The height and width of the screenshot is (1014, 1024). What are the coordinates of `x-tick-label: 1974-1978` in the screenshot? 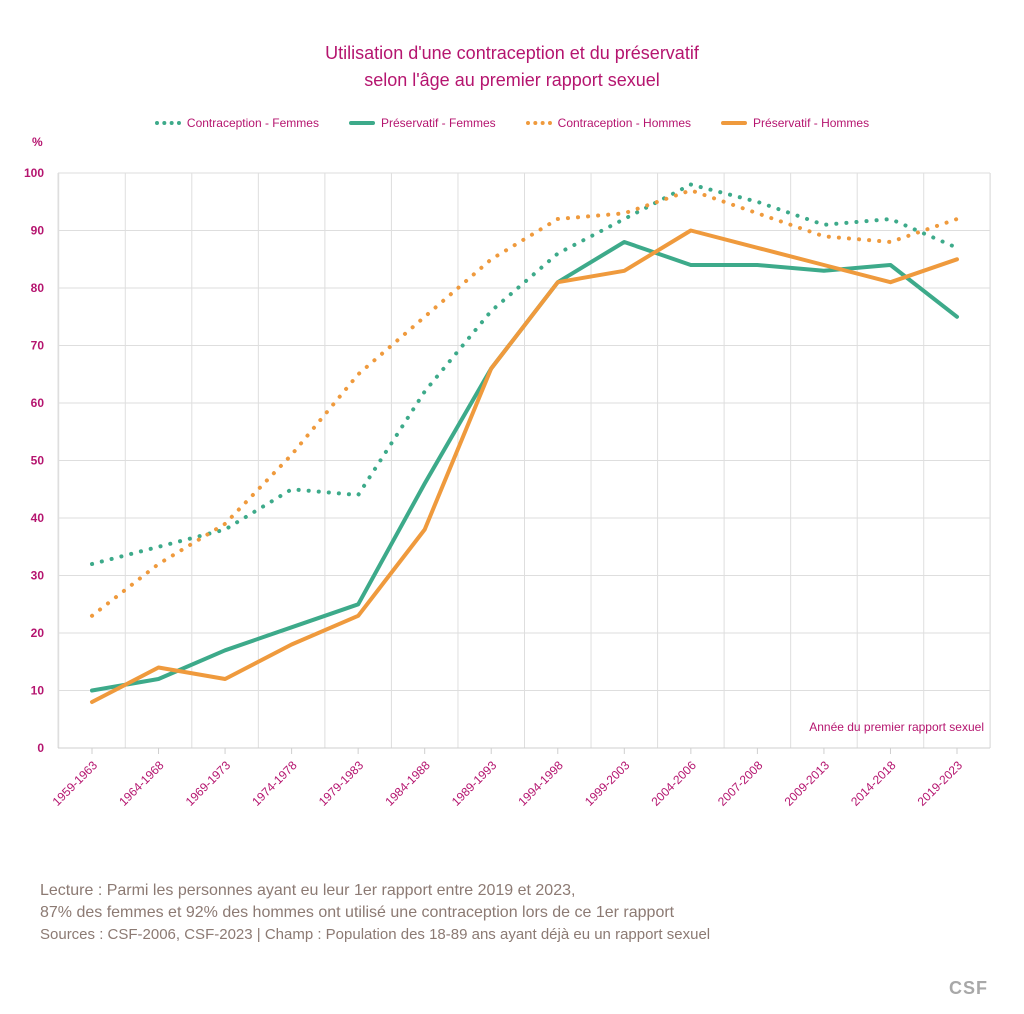 It's located at (274, 783).